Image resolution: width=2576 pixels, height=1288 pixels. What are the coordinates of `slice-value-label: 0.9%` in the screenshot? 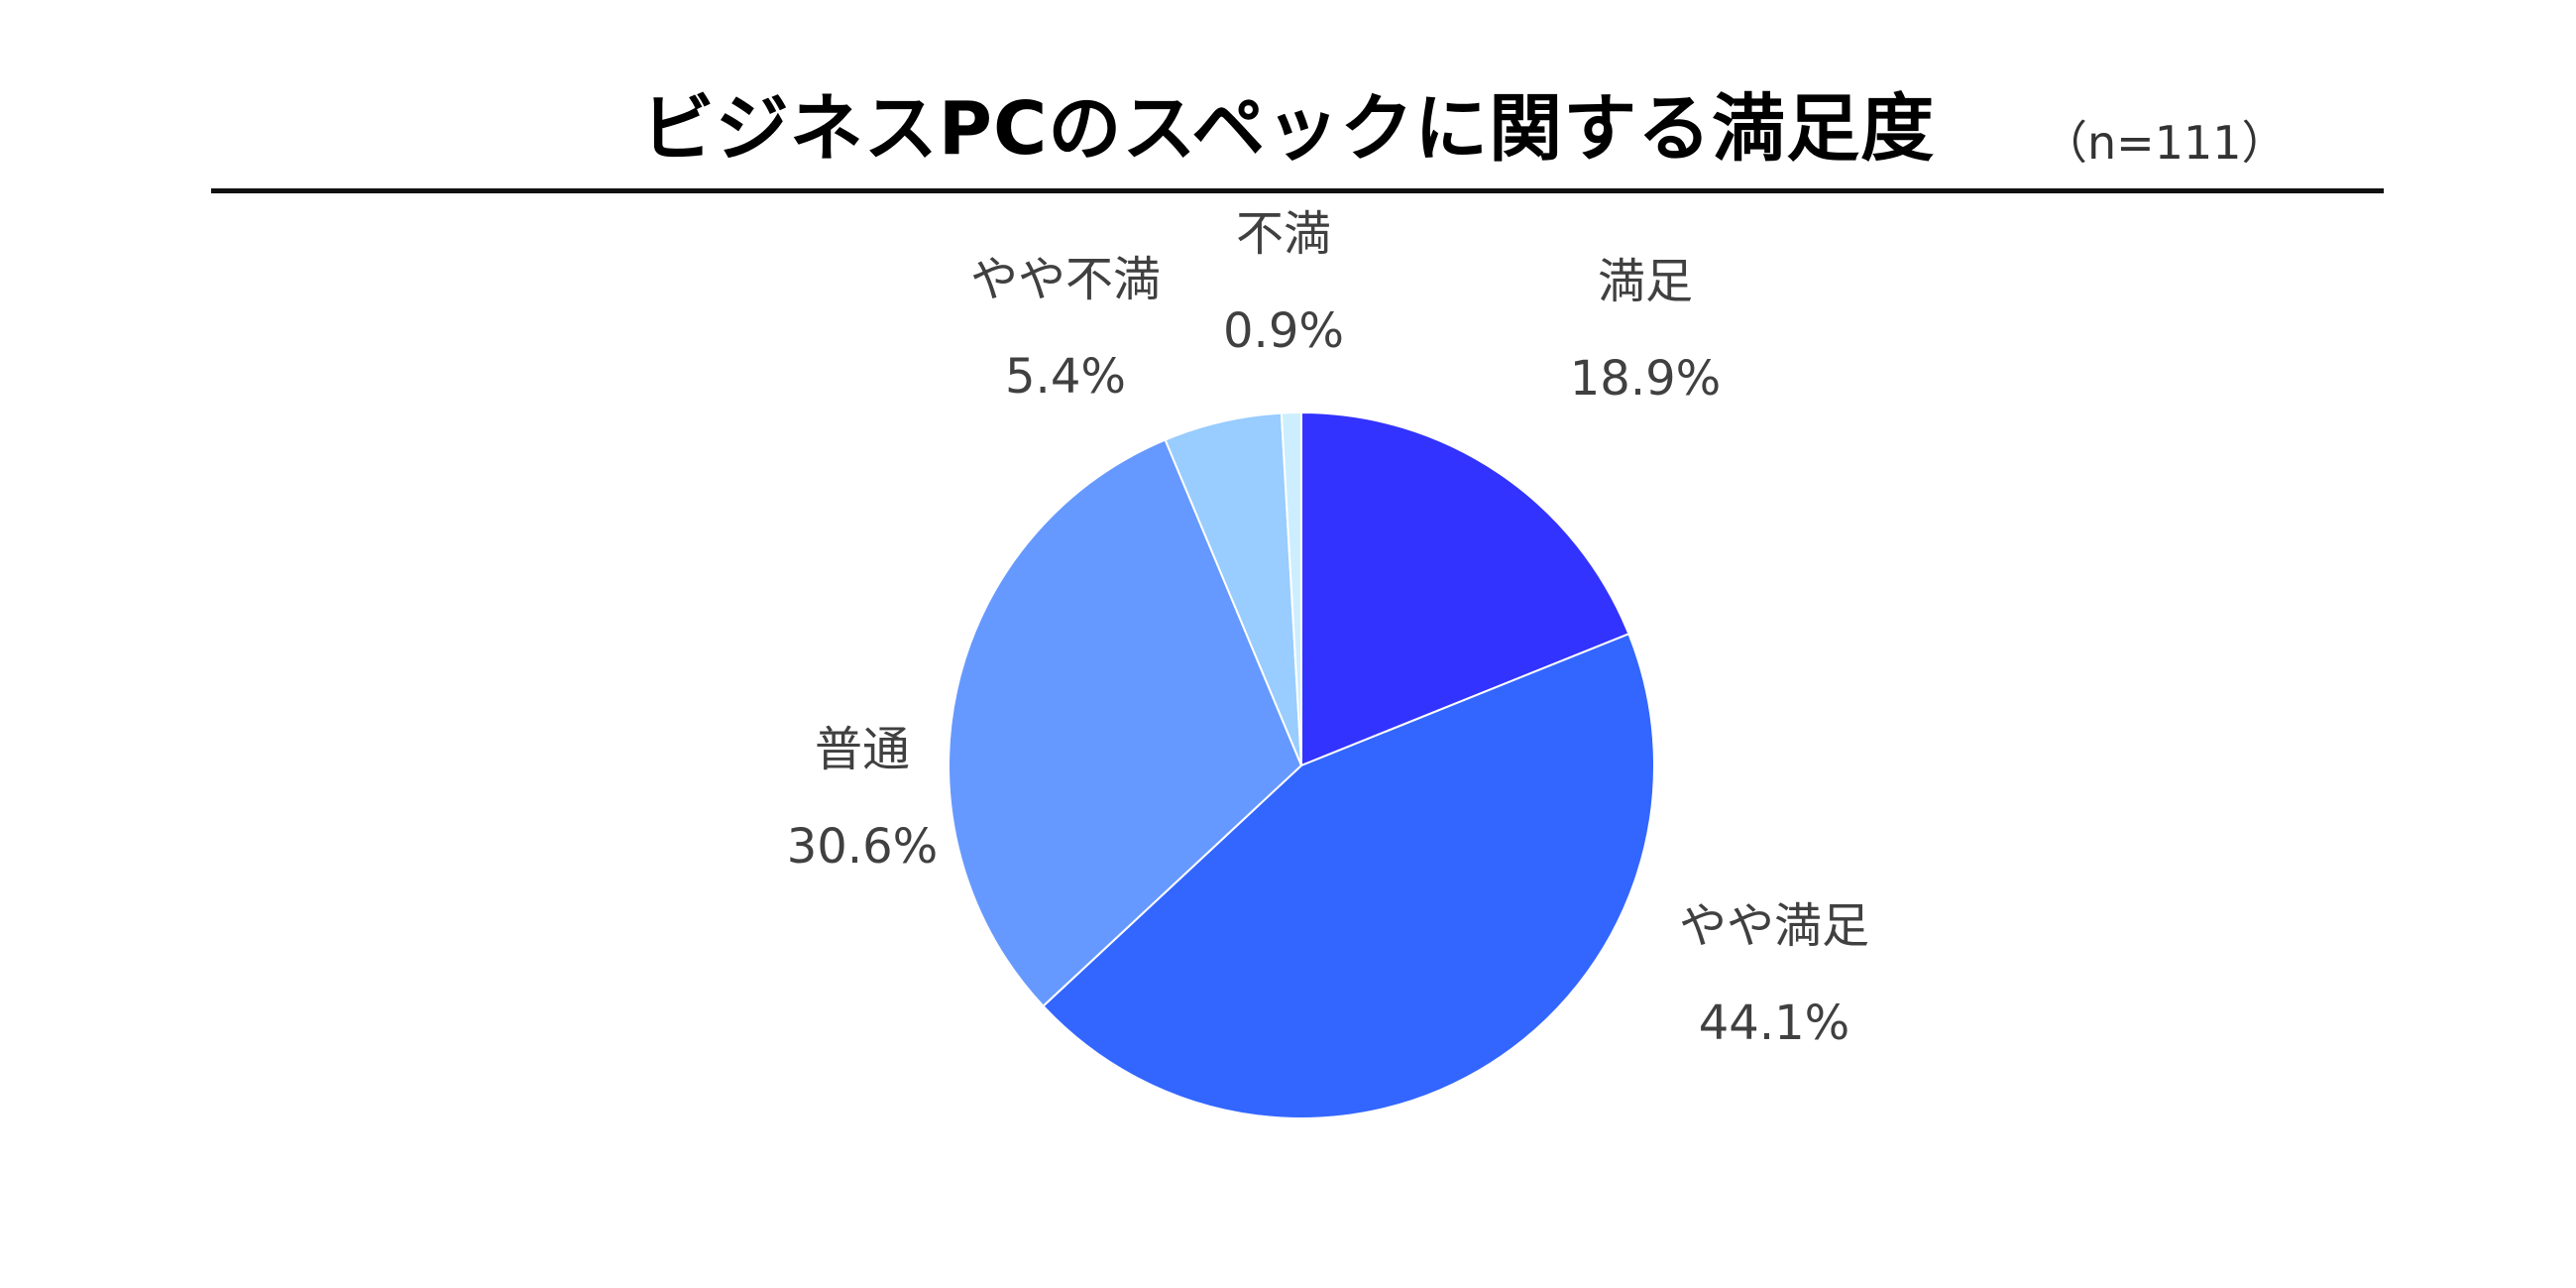 It's located at (1283, 331).